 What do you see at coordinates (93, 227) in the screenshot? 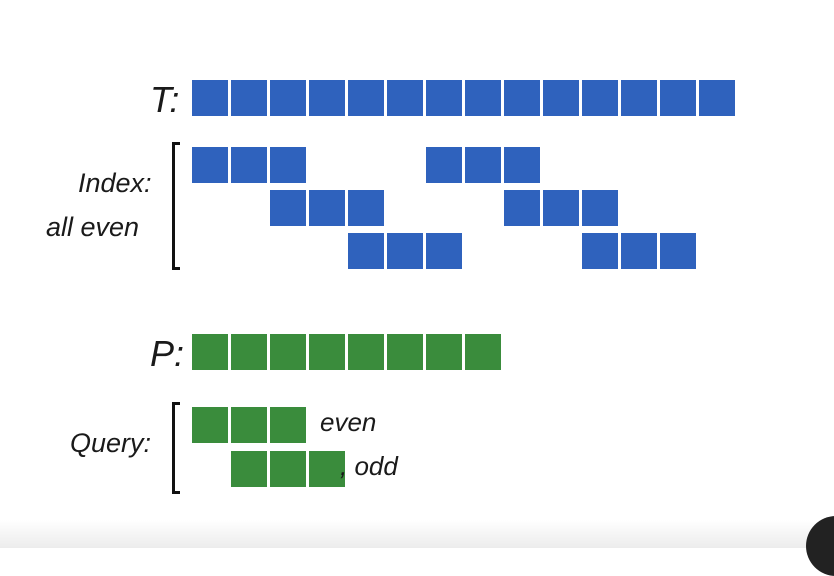
I see `index-all-even-label: all even` at bounding box center [93, 227].